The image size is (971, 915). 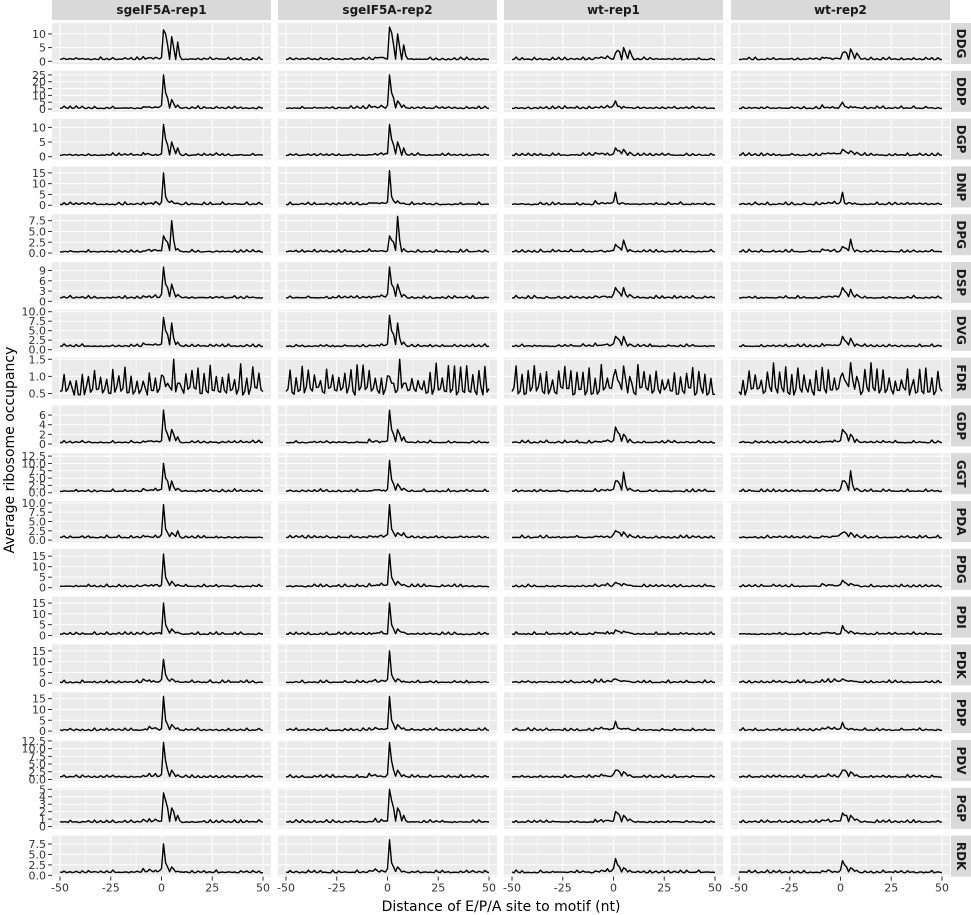 I want to click on x-tick-label: 25, so click(x=212, y=888).